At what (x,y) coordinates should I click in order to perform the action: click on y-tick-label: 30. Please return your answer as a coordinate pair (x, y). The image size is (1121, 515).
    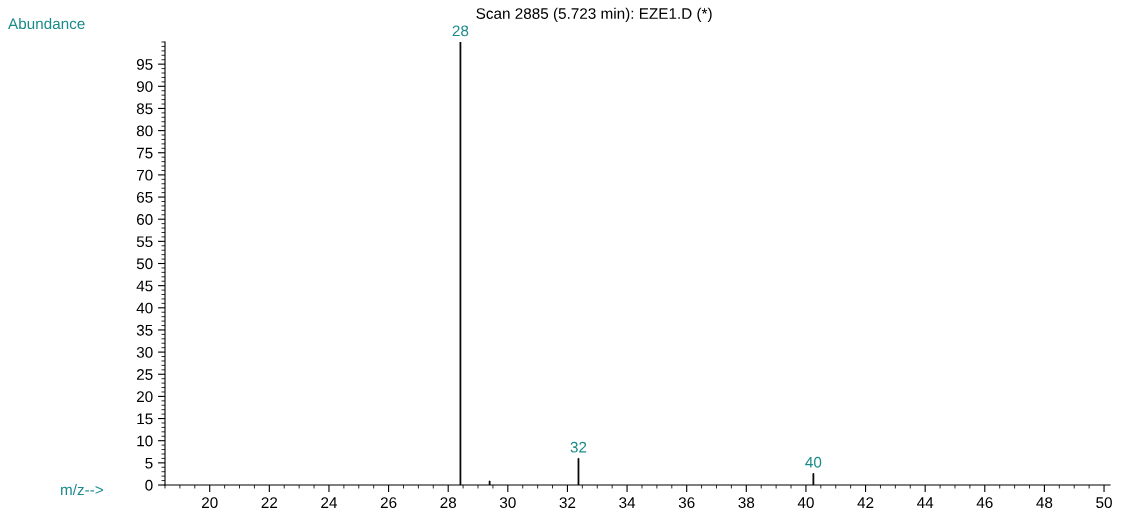
    Looking at the image, I should click on (144, 352).